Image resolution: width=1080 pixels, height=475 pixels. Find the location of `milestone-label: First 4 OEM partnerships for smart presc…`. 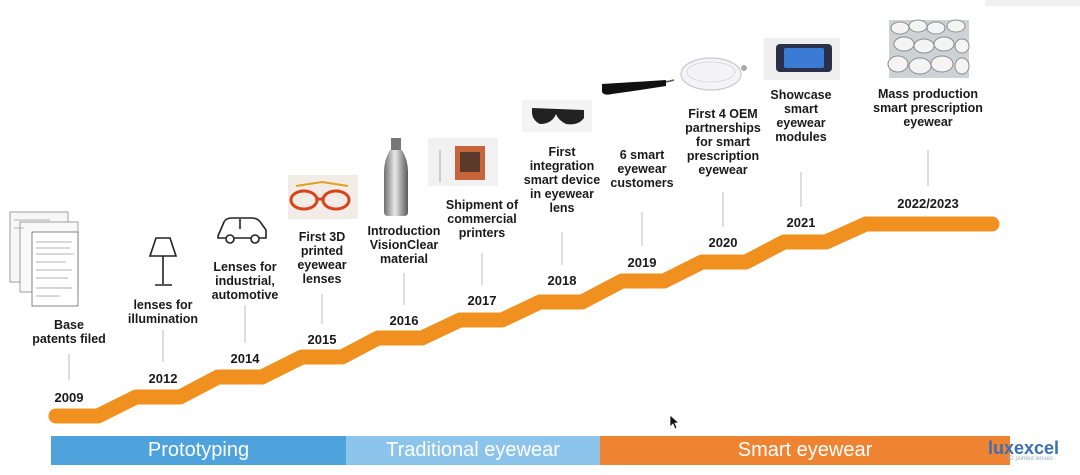

milestone-label: First 4 OEM partnerships for smart presc… is located at coordinates (723, 142).